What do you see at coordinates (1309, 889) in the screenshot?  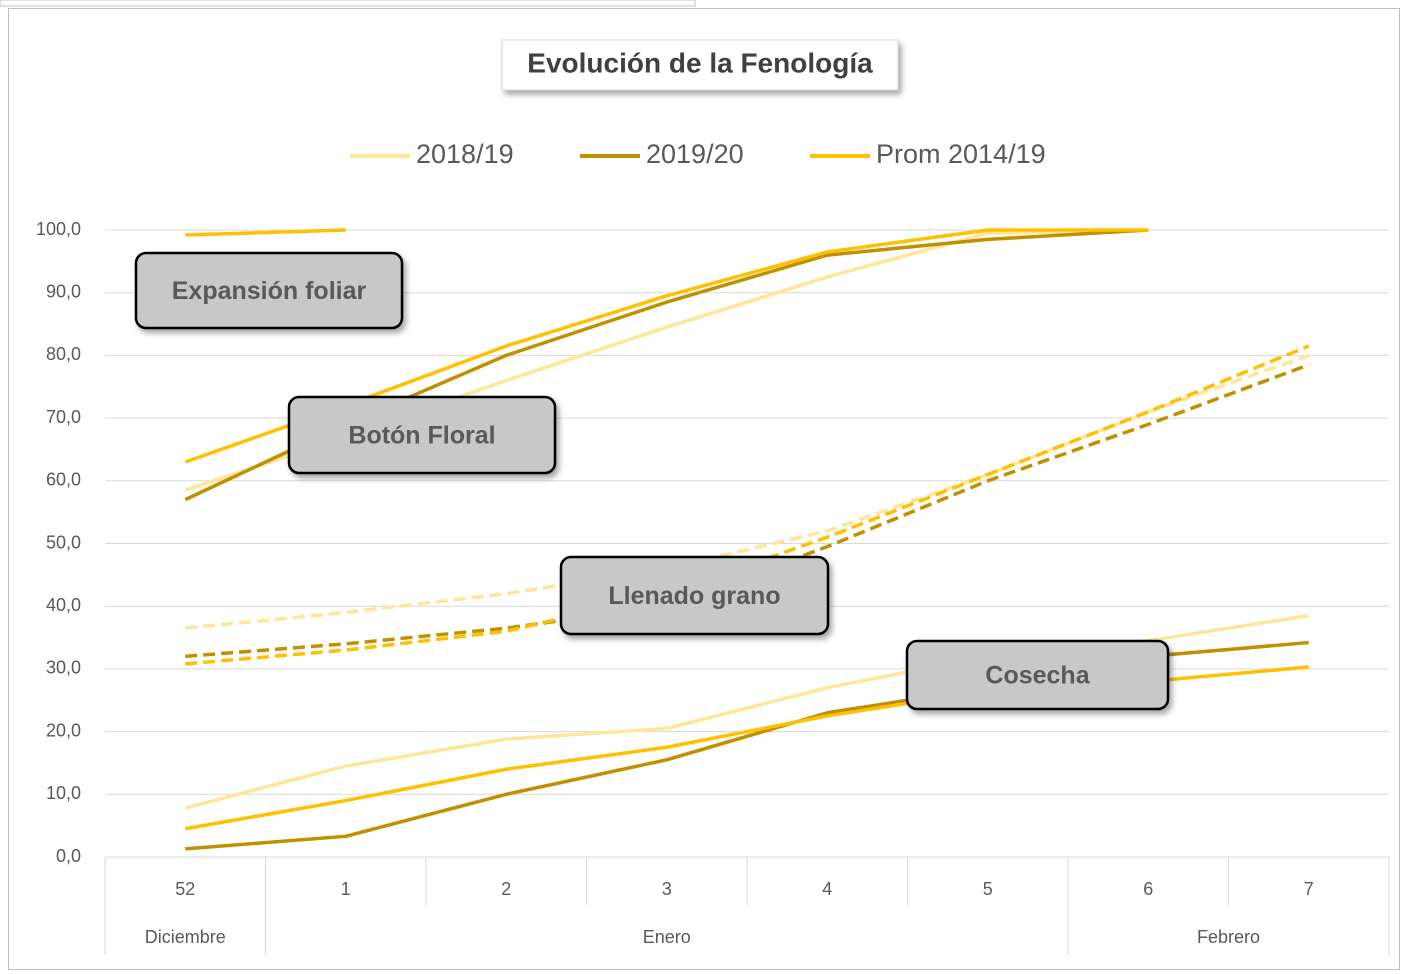 I see `x-tick-label: 7` at bounding box center [1309, 889].